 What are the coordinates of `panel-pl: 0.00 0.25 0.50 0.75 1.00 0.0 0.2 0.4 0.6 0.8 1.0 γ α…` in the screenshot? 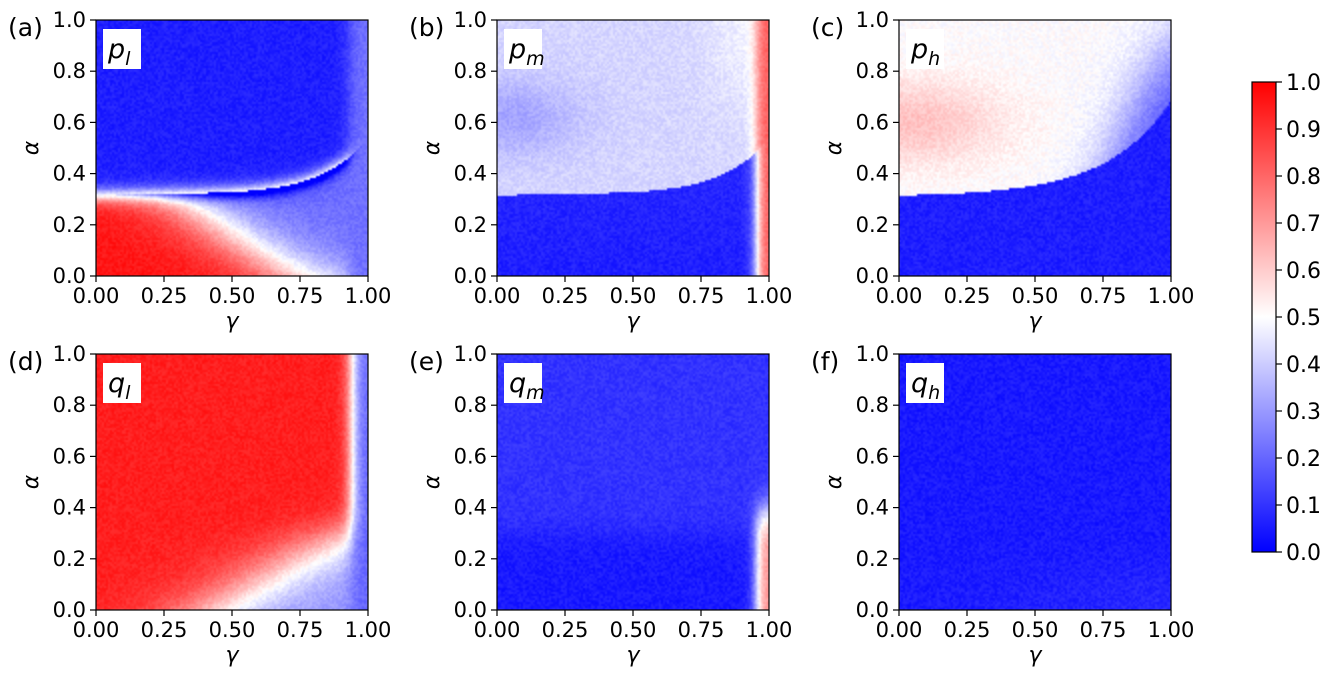 It's located at (199, 171).